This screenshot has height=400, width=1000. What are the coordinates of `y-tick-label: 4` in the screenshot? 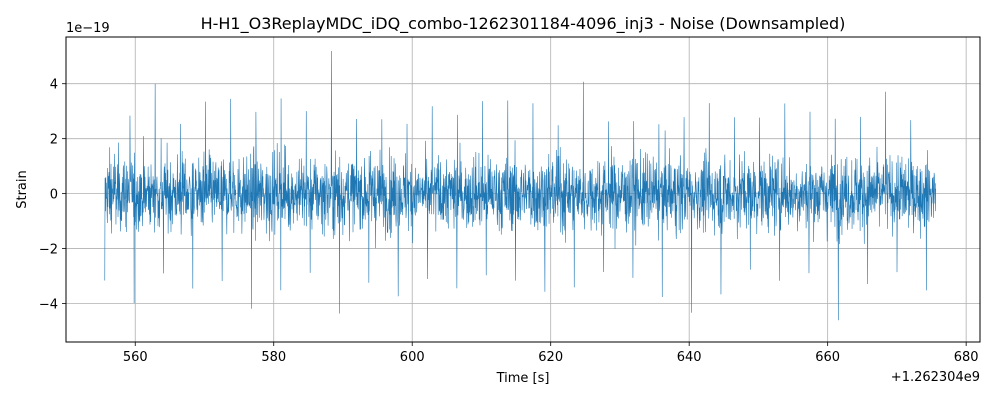 It's located at (54, 85).